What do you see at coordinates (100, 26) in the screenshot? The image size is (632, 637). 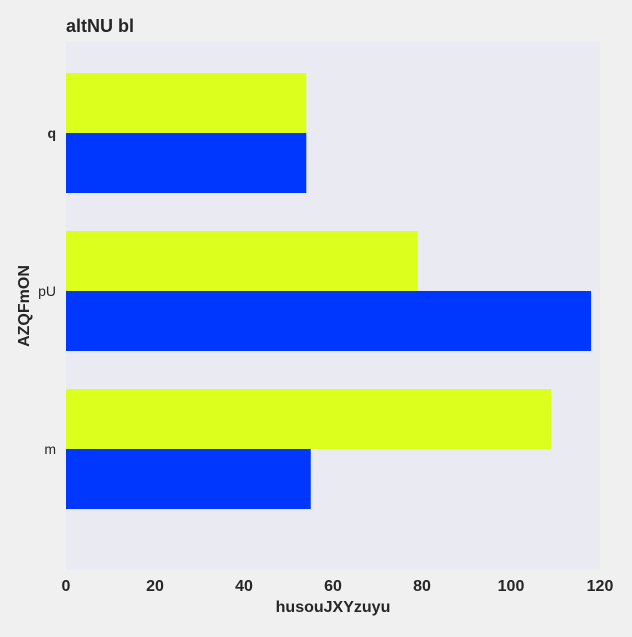 I see `chart-title: altNU bl` at bounding box center [100, 26].